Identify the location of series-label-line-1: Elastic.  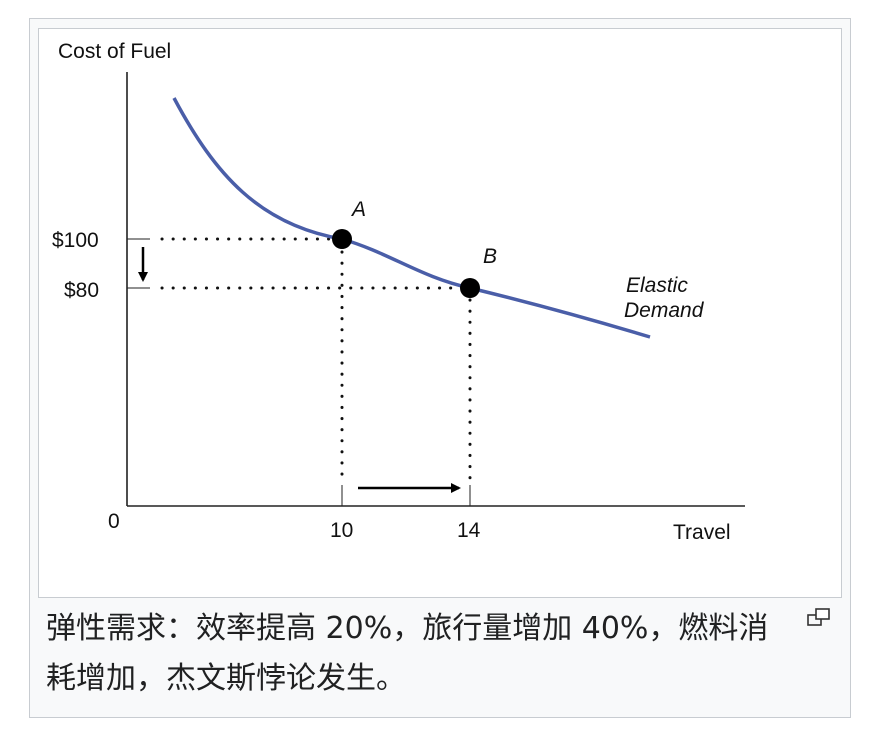
(657, 285).